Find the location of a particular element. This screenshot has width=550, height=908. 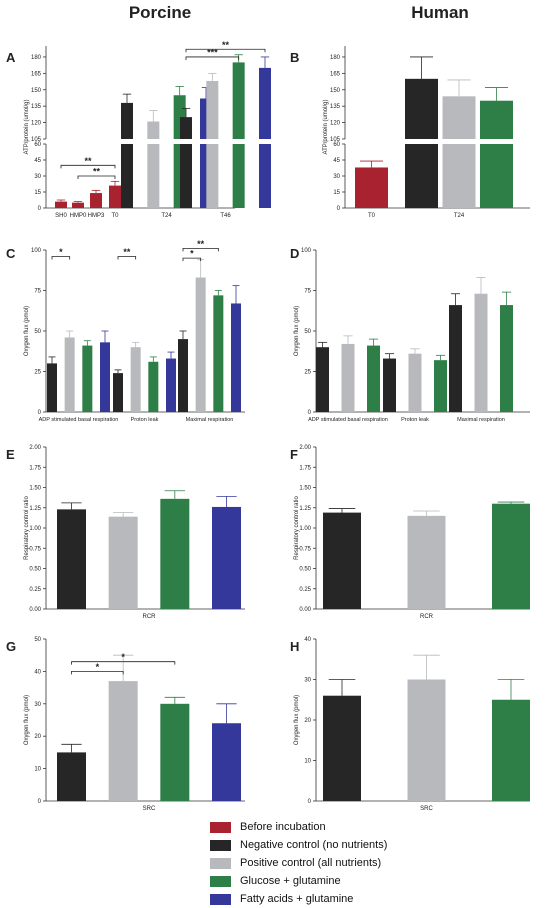

y-tick-label: 100 is located at coordinates (36, 251).